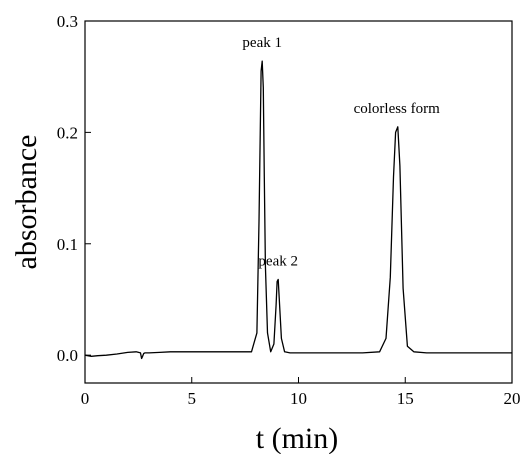 The width and height of the screenshot is (524, 454). What do you see at coordinates (67, 244) in the screenshot?
I see `y-tick-label: 0.1` at bounding box center [67, 244].